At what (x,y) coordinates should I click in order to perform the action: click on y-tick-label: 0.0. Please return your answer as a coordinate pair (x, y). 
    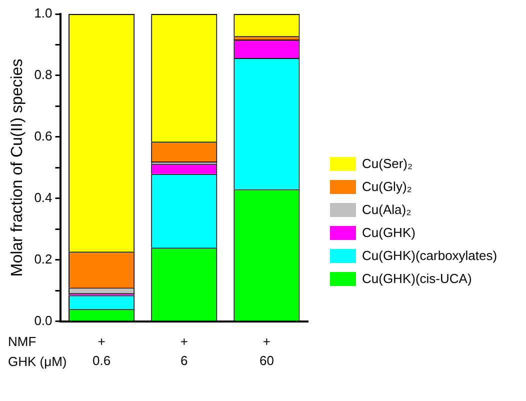
    Looking at the image, I should click on (43, 320).